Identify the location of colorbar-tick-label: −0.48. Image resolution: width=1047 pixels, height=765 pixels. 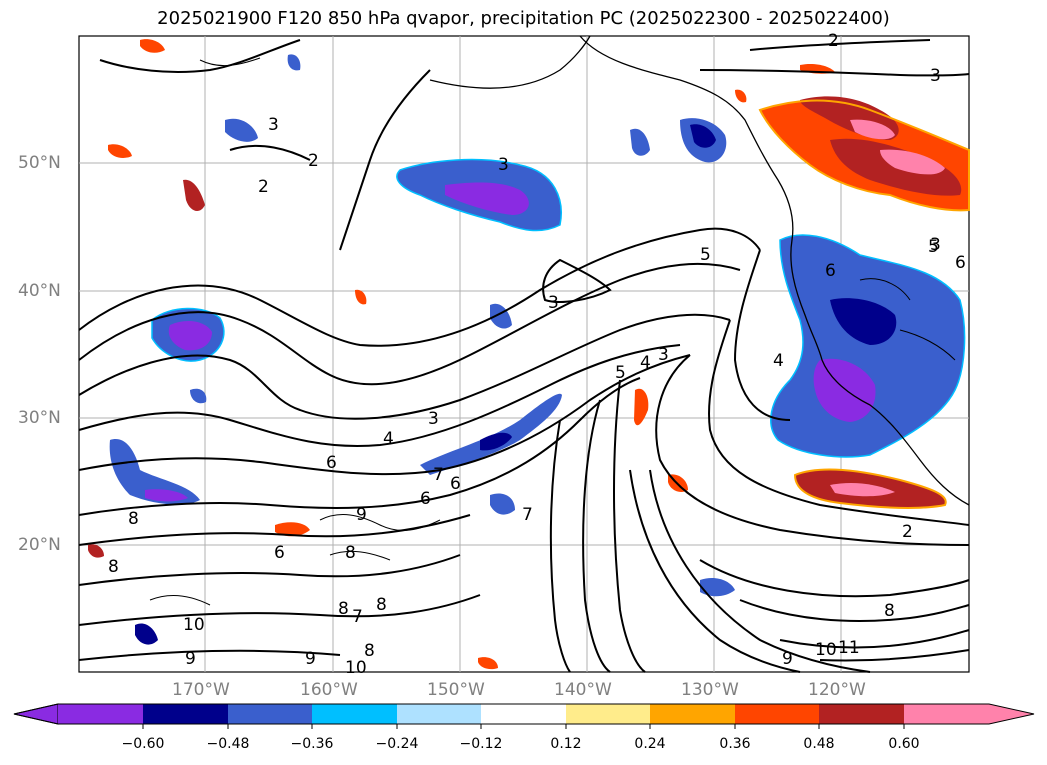
(228, 744).